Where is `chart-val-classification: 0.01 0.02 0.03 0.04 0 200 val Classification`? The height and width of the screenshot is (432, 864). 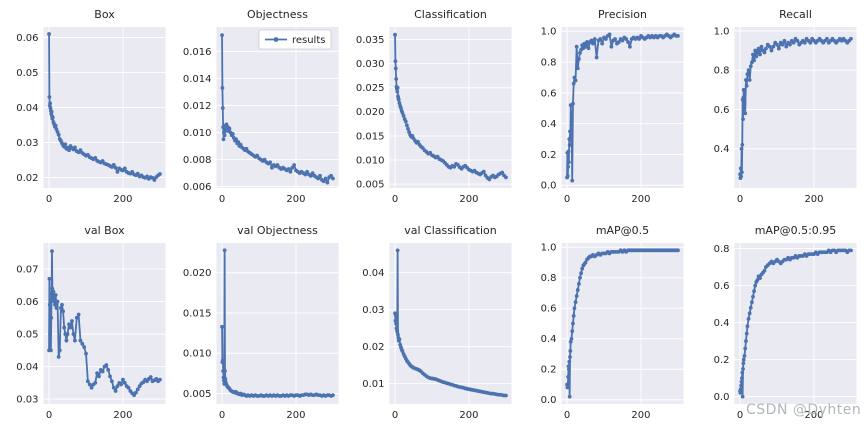 chart-val-classification: 0.01 0.02 0.03 0.04 0 200 val Classification is located at coordinates (437, 322).